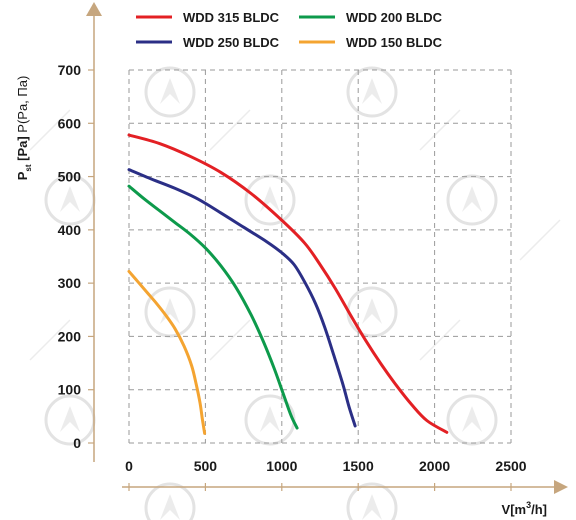 The width and height of the screenshot is (576, 520). Describe the element at coordinates (70, 177) in the screenshot. I see `y-tick-label: 500` at that location.